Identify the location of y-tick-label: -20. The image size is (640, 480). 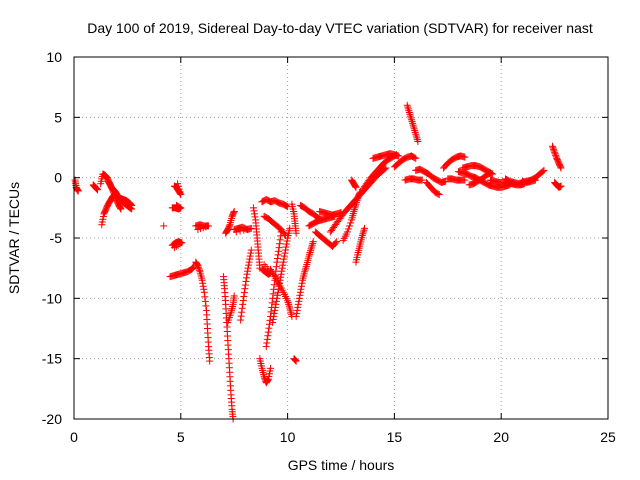
(52, 419).